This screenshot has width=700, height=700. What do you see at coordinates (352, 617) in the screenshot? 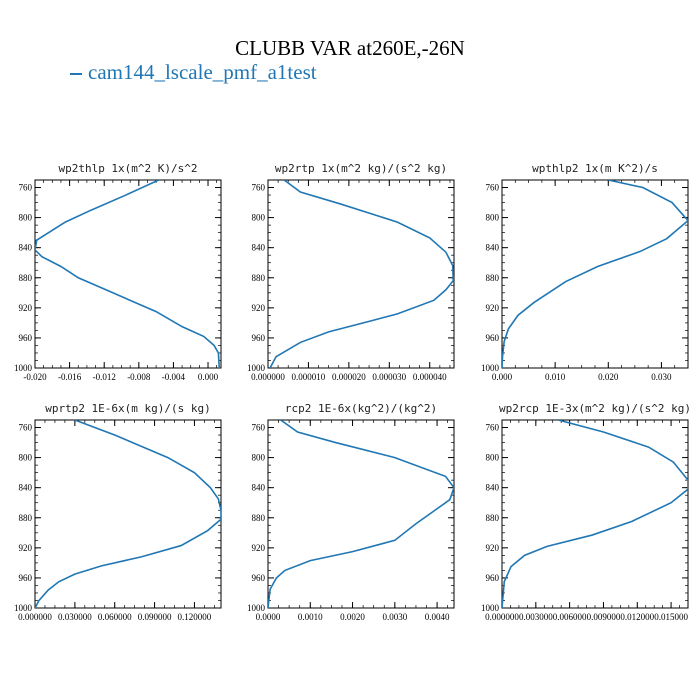
I see `x-tick-label: 0.0020` at bounding box center [352, 617].